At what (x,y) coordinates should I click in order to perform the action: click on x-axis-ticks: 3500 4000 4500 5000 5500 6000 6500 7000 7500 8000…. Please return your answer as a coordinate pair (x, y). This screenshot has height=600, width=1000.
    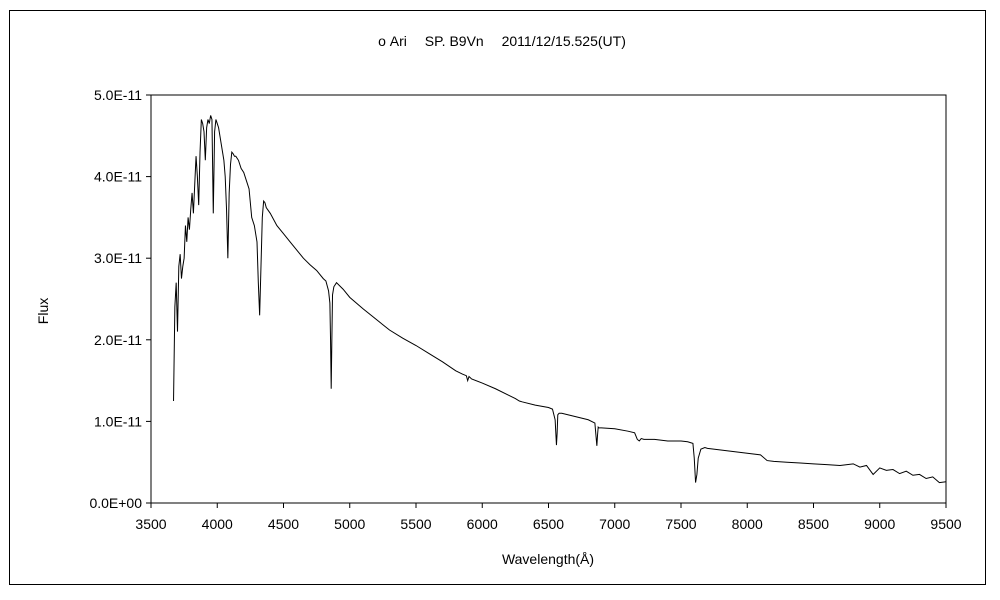
    Looking at the image, I should click on (548, 517).